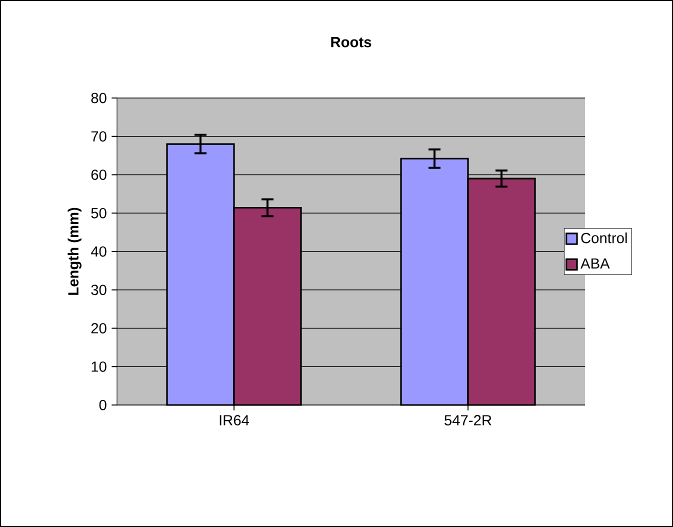 The width and height of the screenshot is (673, 527). I want to click on y-tick-label: 80, so click(98, 98).